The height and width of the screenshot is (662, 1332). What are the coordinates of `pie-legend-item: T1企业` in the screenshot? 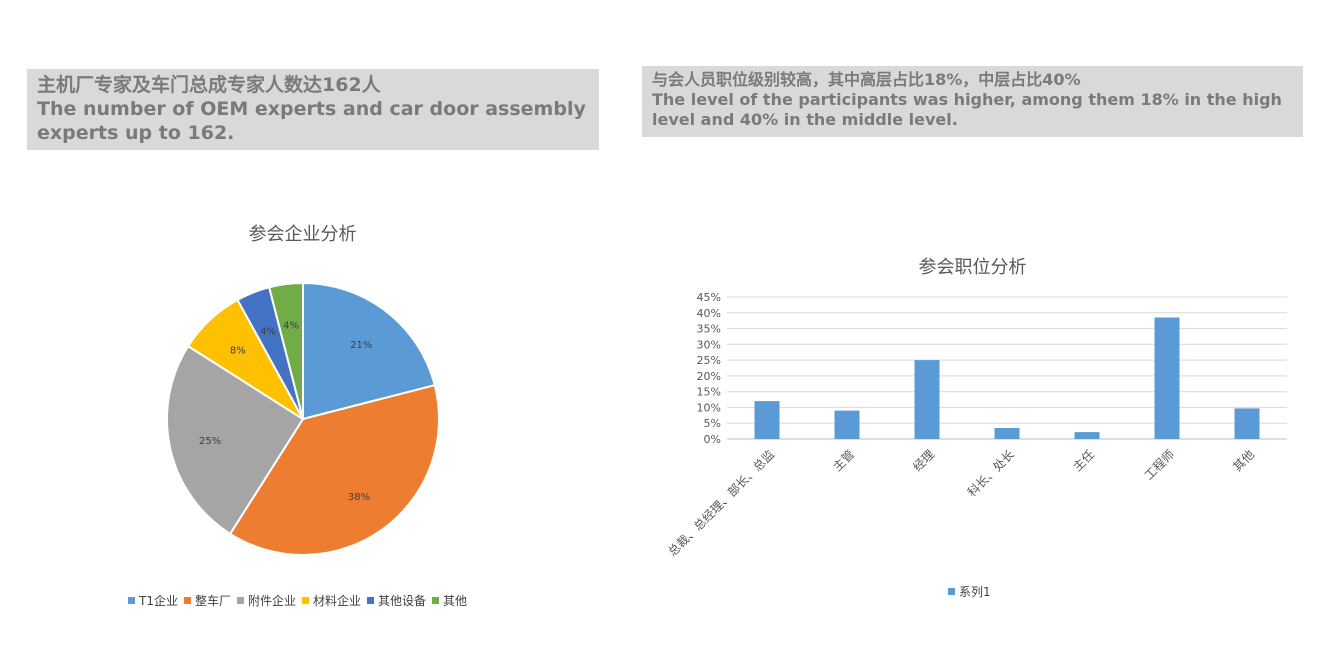 It's located at (153, 600).